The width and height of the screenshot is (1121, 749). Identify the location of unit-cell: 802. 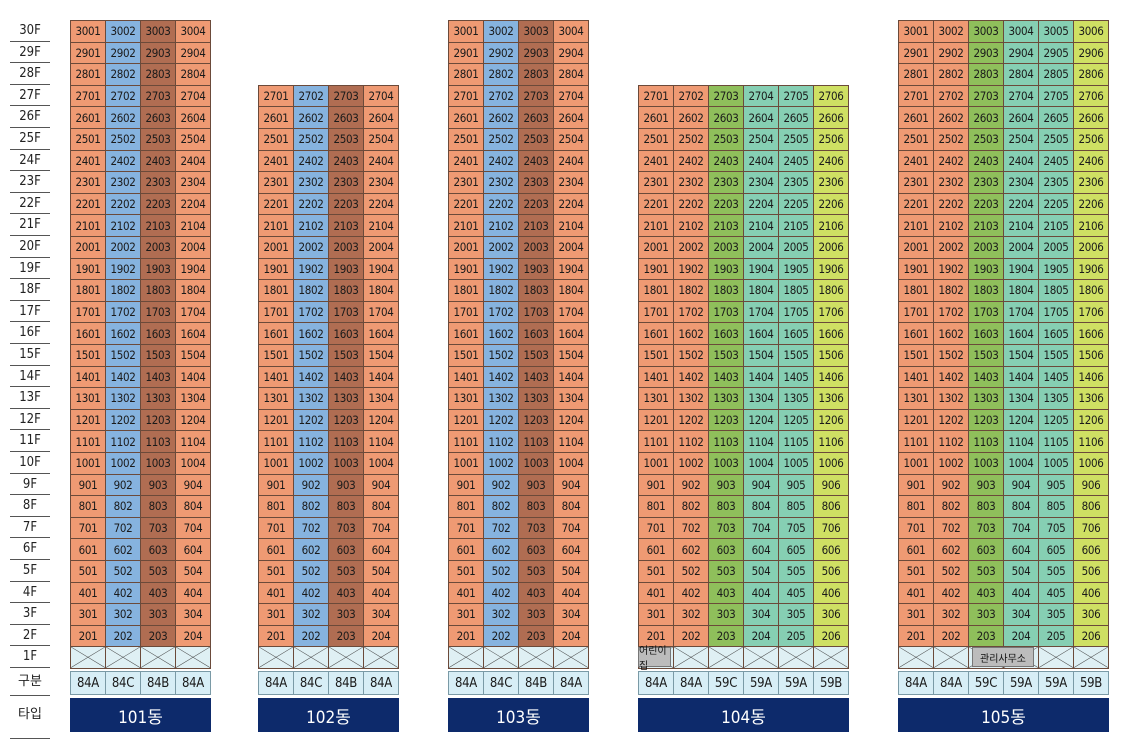
(123, 506).